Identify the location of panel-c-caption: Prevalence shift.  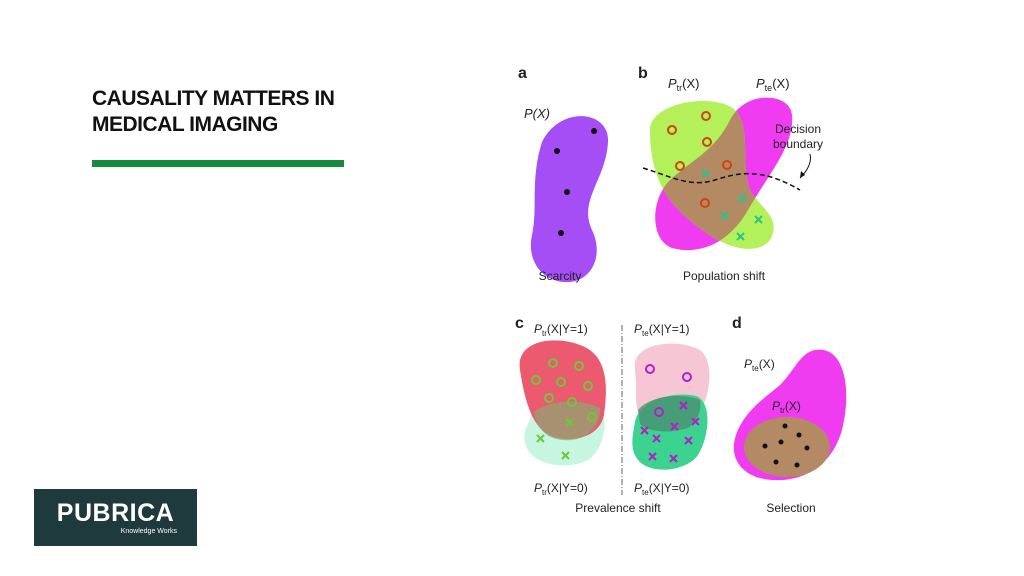
(618, 508).